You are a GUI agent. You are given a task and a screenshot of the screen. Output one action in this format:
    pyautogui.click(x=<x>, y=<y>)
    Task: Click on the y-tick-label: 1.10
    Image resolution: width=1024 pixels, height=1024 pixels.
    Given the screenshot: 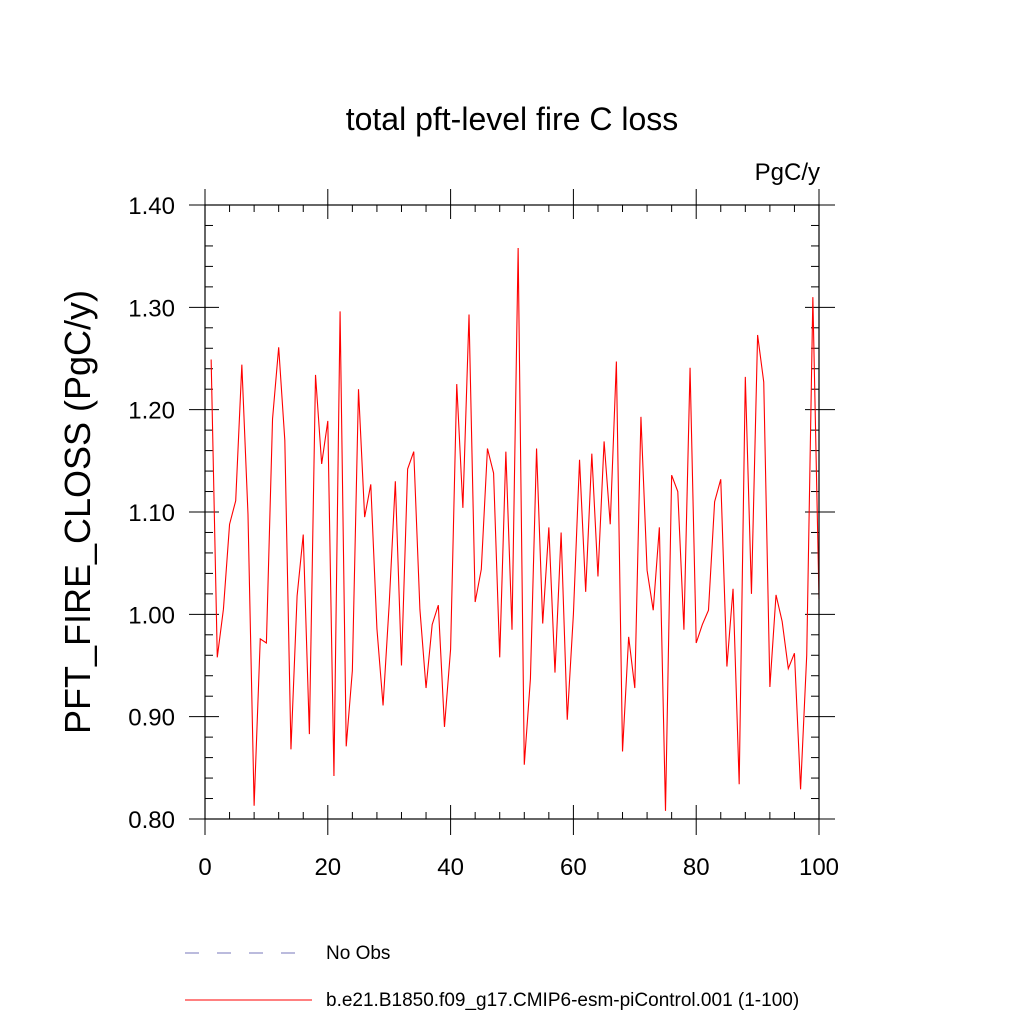 What is the action you would take?
    pyautogui.click(x=151, y=513)
    